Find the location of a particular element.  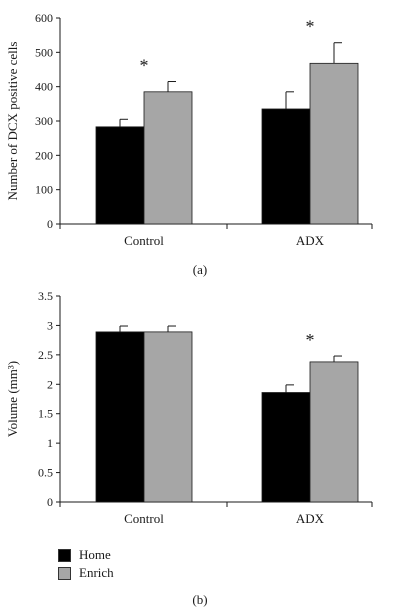

y-tick-label: 200 is located at coordinates (44, 155).